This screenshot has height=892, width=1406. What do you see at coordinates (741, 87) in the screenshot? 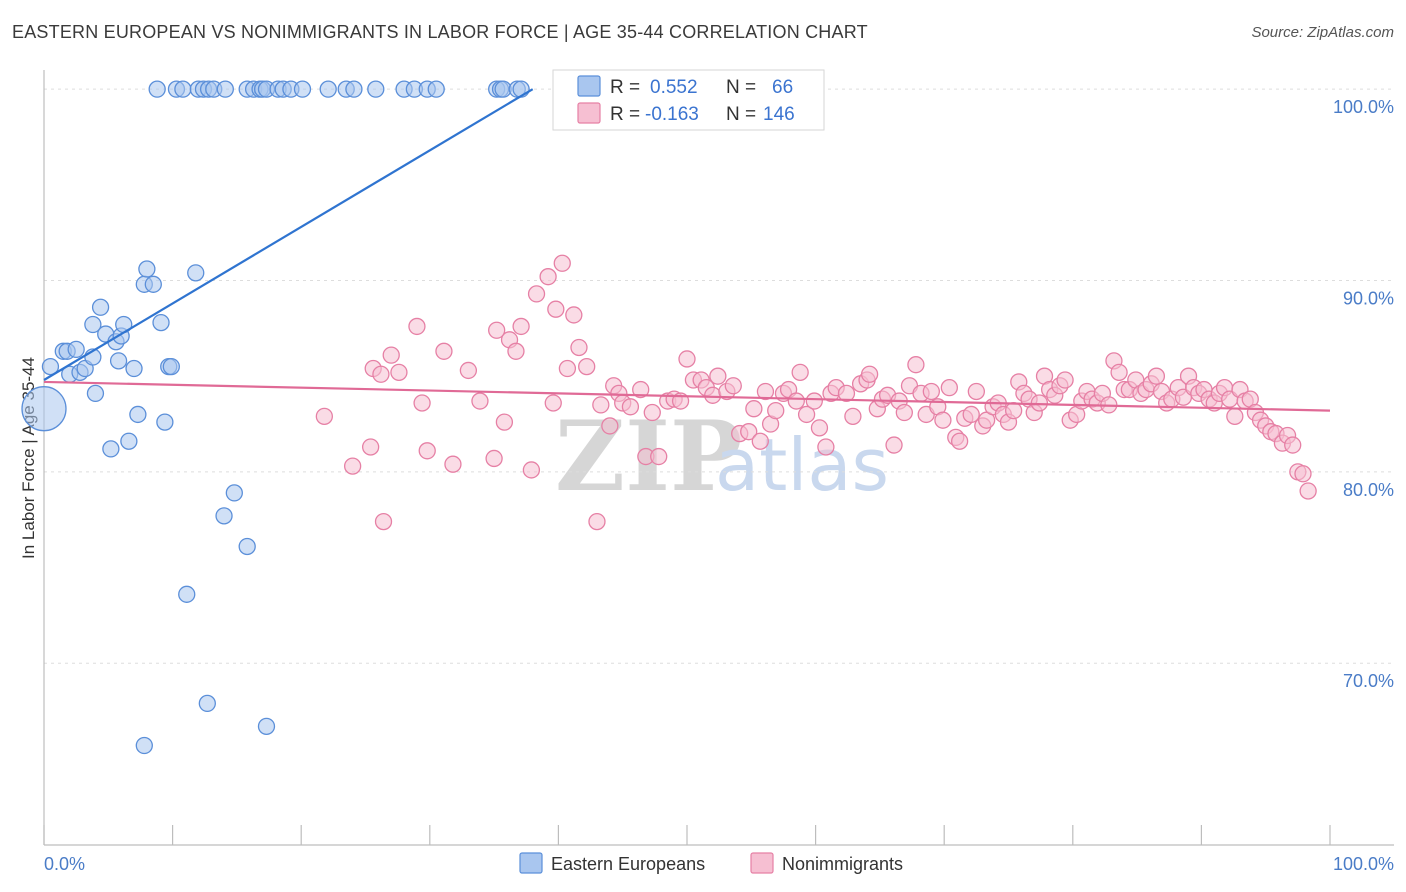
I see `legend-n-label-1: N =` at bounding box center [741, 87].